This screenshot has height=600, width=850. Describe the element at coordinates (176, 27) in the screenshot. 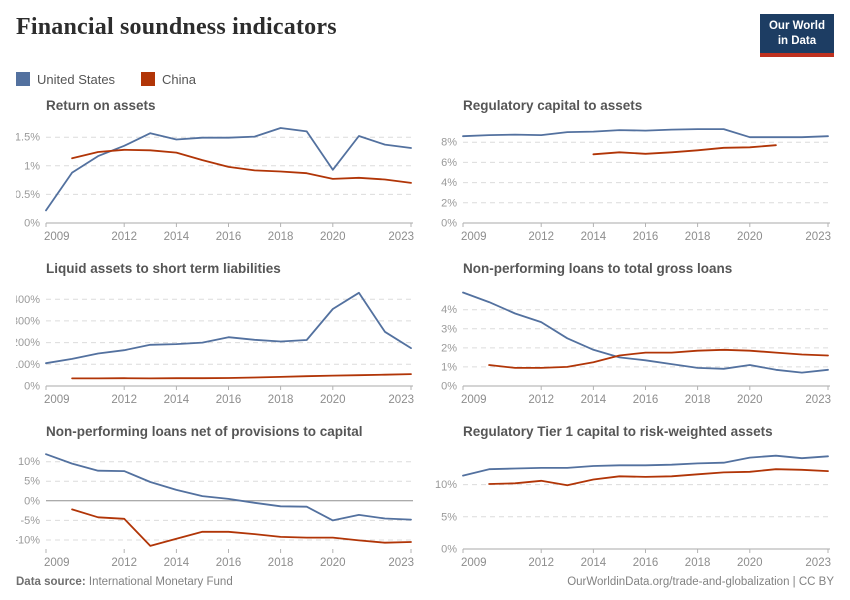

I see `page-title: Financial soundness indicators` at that location.